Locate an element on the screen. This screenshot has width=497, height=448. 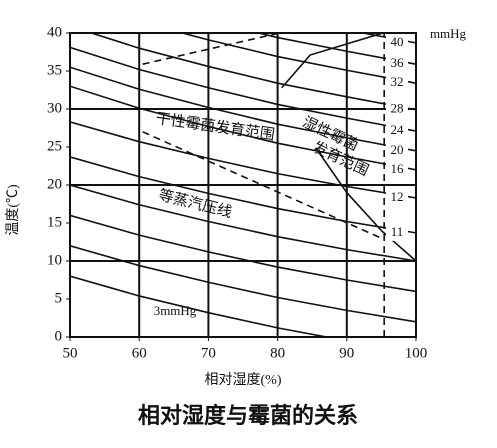
y-tick-label: 10 is located at coordinates (54, 260).